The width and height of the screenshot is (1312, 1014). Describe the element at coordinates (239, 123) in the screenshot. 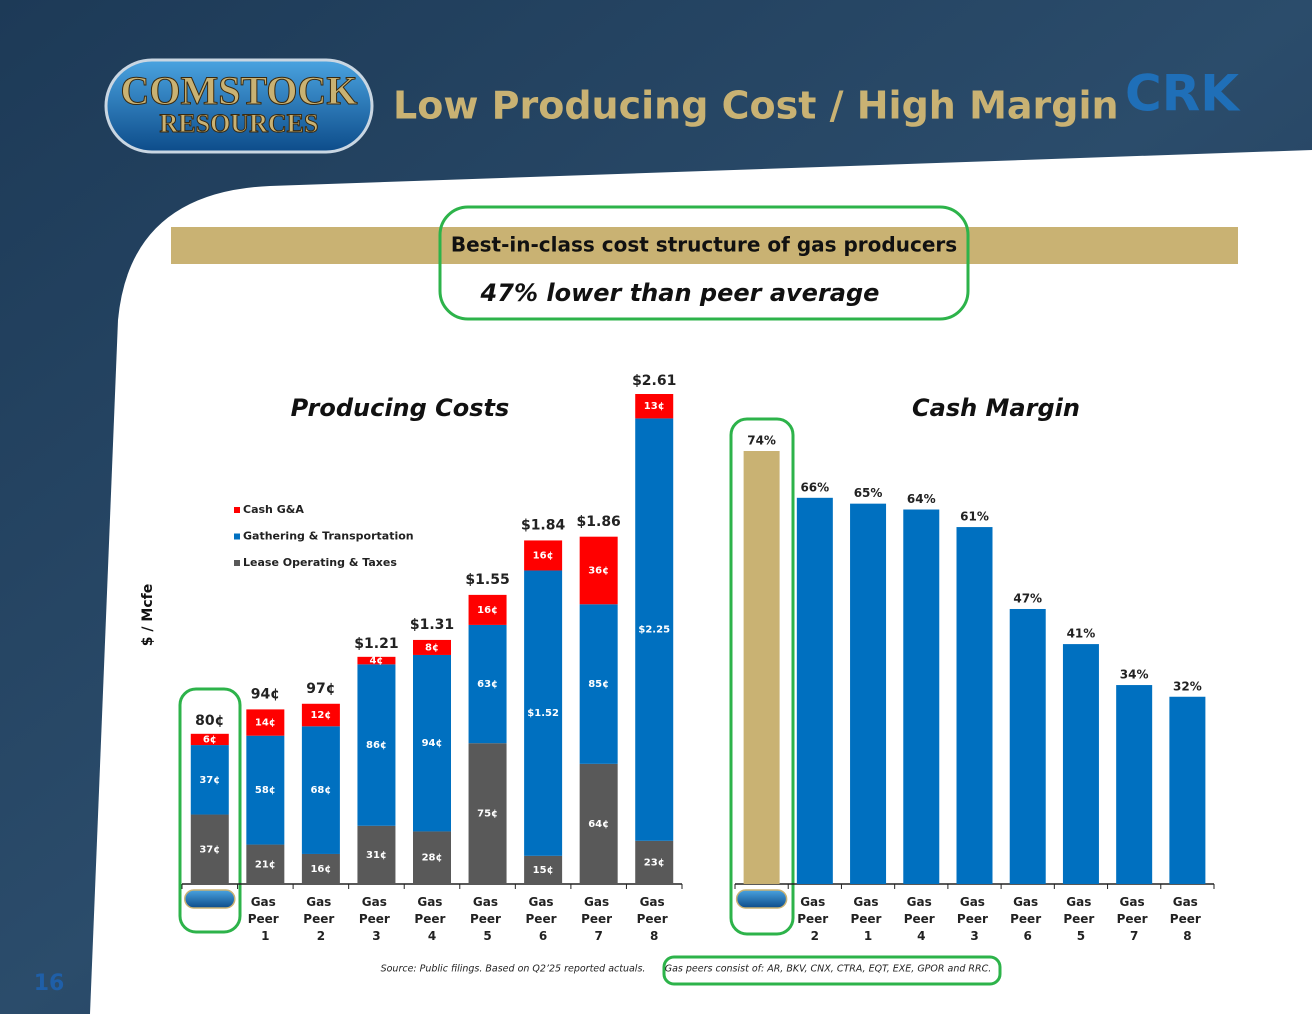

I see `logo-text: RESOURCES` at that location.